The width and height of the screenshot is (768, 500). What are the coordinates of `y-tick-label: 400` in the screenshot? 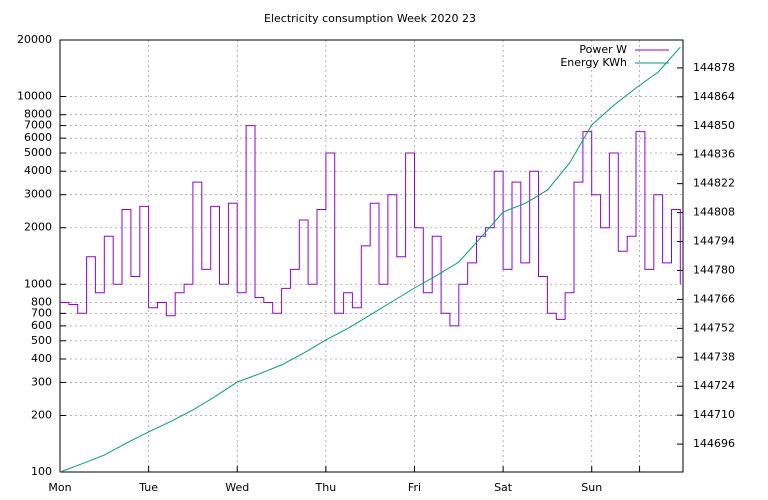 It's located at (41, 358).